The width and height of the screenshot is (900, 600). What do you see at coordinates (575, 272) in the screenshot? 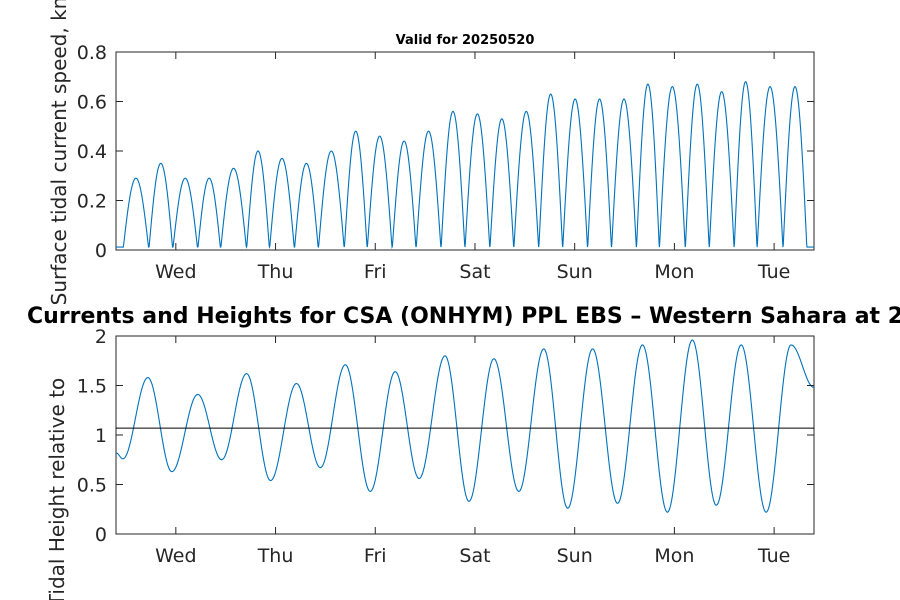
I see `current-speed-x-tick-label: Sun` at bounding box center [575, 272].